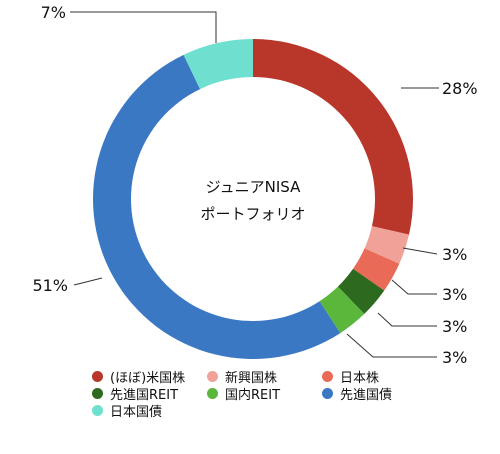 The width and height of the screenshot is (500, 454). What do you see at coordinates (253, 187) in the screenshot?
I see `center-title-line-1: ジュニアNISA` at bounding box center [253, 187].